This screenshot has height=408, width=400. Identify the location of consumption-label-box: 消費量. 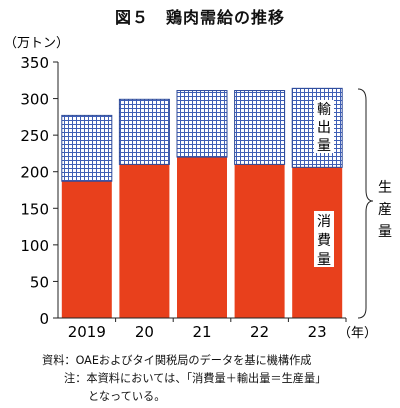
(324, 239).